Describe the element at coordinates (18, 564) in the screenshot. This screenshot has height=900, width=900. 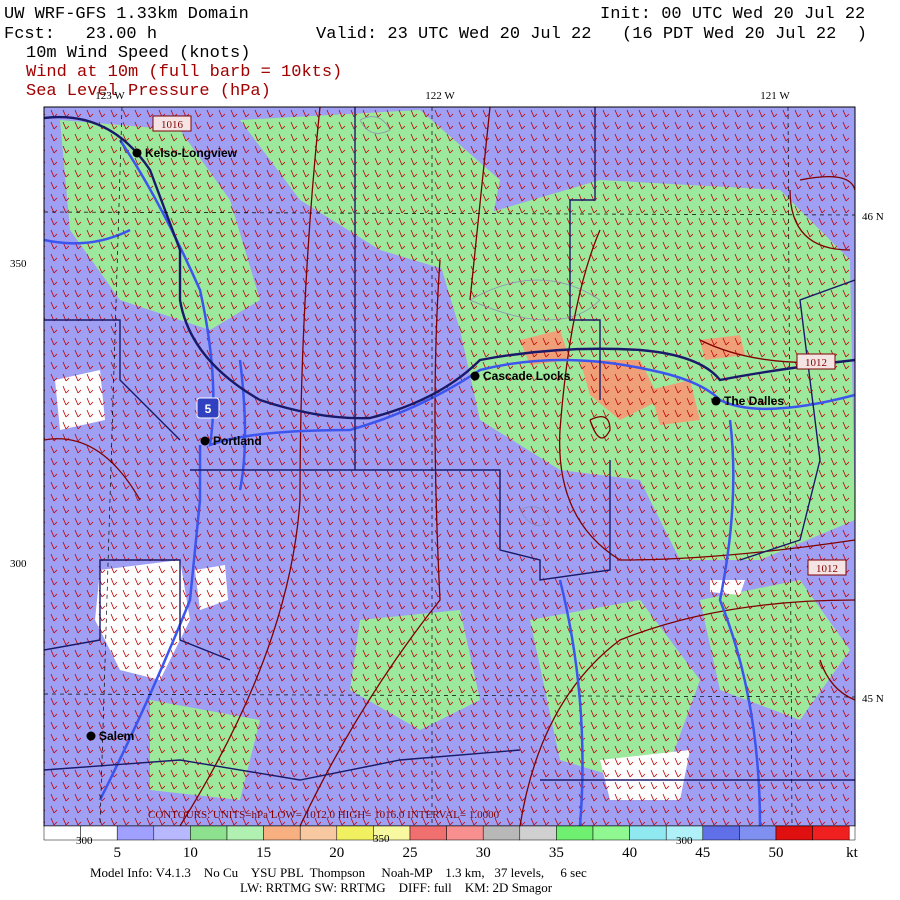
I see `grid-y-label: 300` at that location.